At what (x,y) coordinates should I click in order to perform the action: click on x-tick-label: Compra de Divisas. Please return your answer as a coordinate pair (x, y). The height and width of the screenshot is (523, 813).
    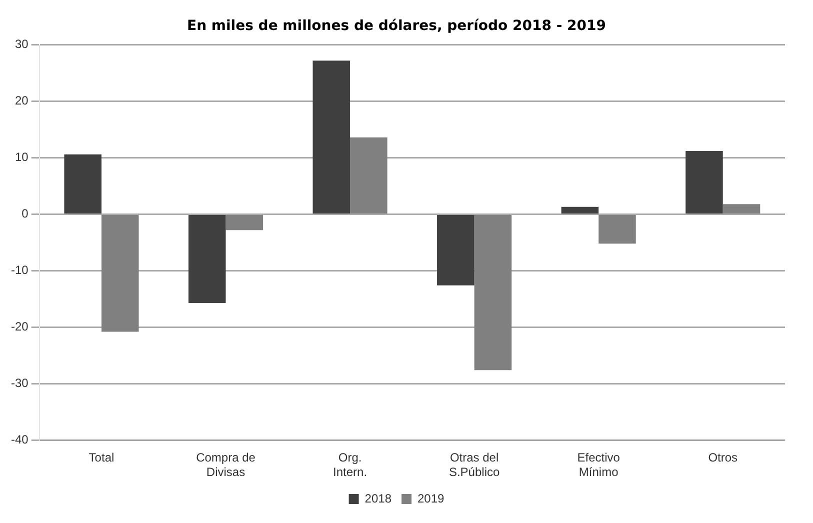
    Looking at the image, I should click on (226, 465).